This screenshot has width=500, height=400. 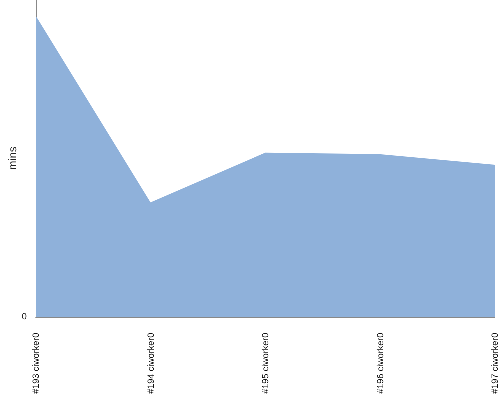 What do you see at coordinates (380, 363) in the screenshot?
I see `x-tick-label: #196 ciworker0` at bounding box center [380, 363].